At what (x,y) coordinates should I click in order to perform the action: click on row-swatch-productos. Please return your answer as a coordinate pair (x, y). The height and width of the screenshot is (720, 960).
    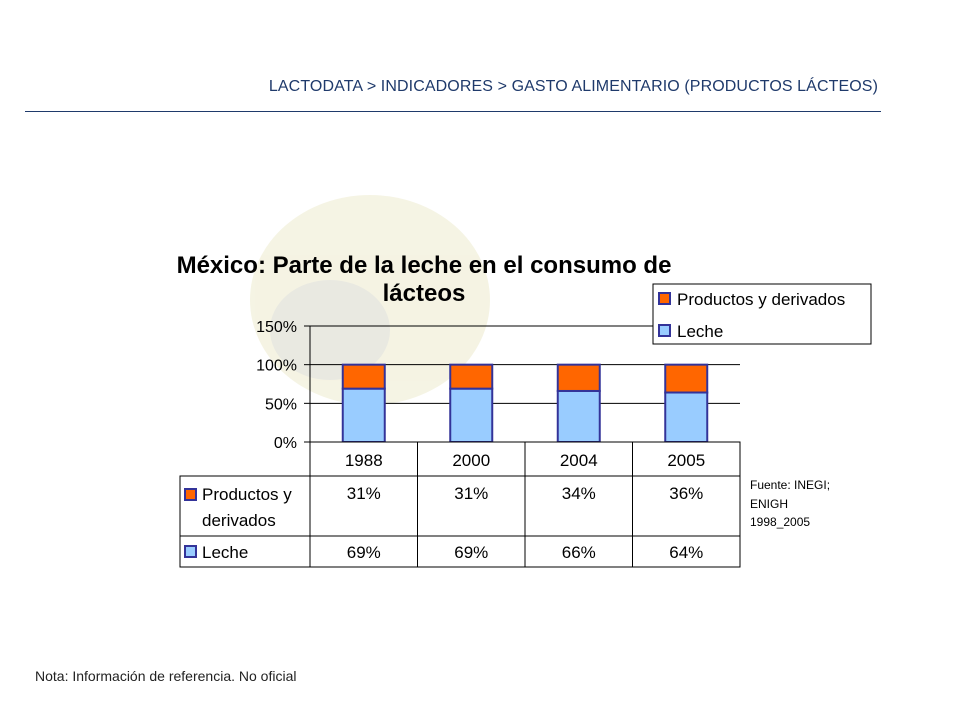
    Looking at the image, I should click on (190, 494).